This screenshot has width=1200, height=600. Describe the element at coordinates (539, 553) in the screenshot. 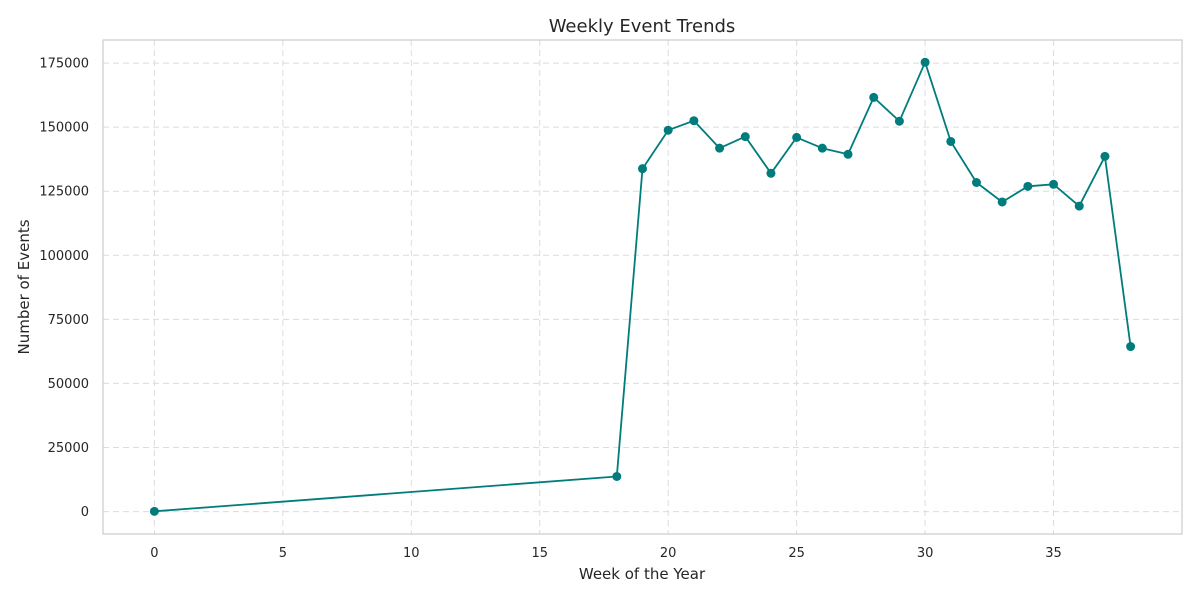

I see `x-tick-label: 15` at that location.